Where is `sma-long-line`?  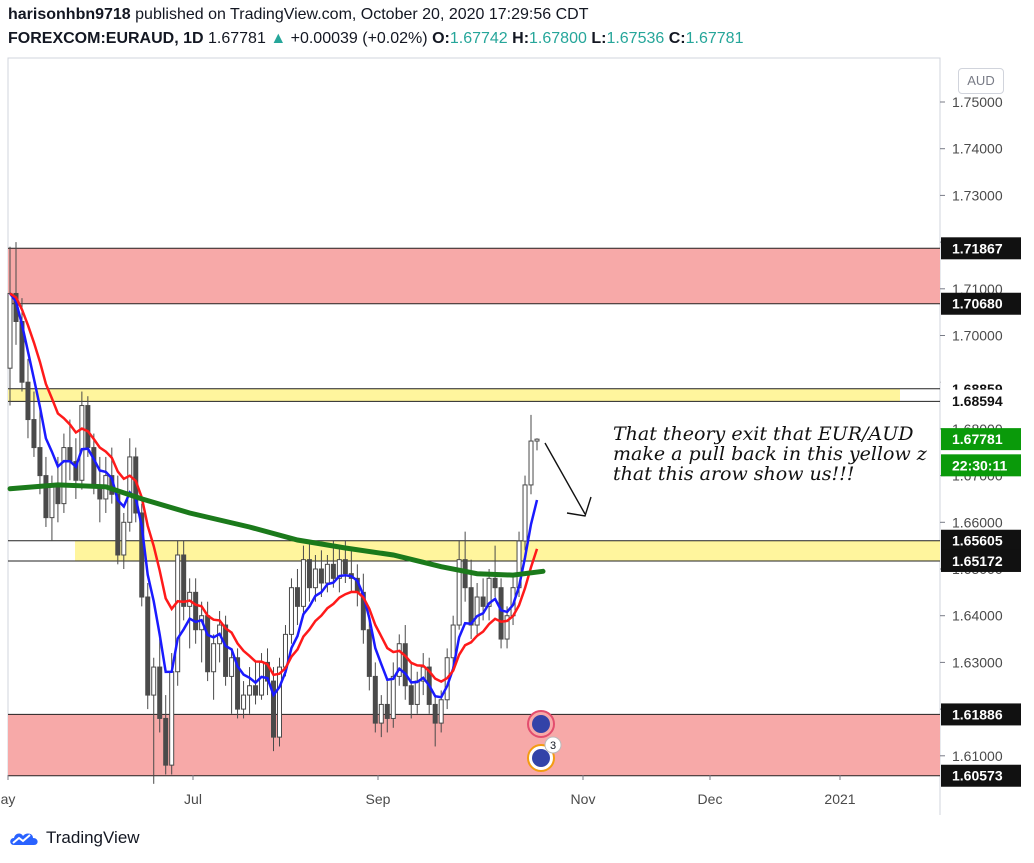 sma-long-line is located at coordinates (276, 530).